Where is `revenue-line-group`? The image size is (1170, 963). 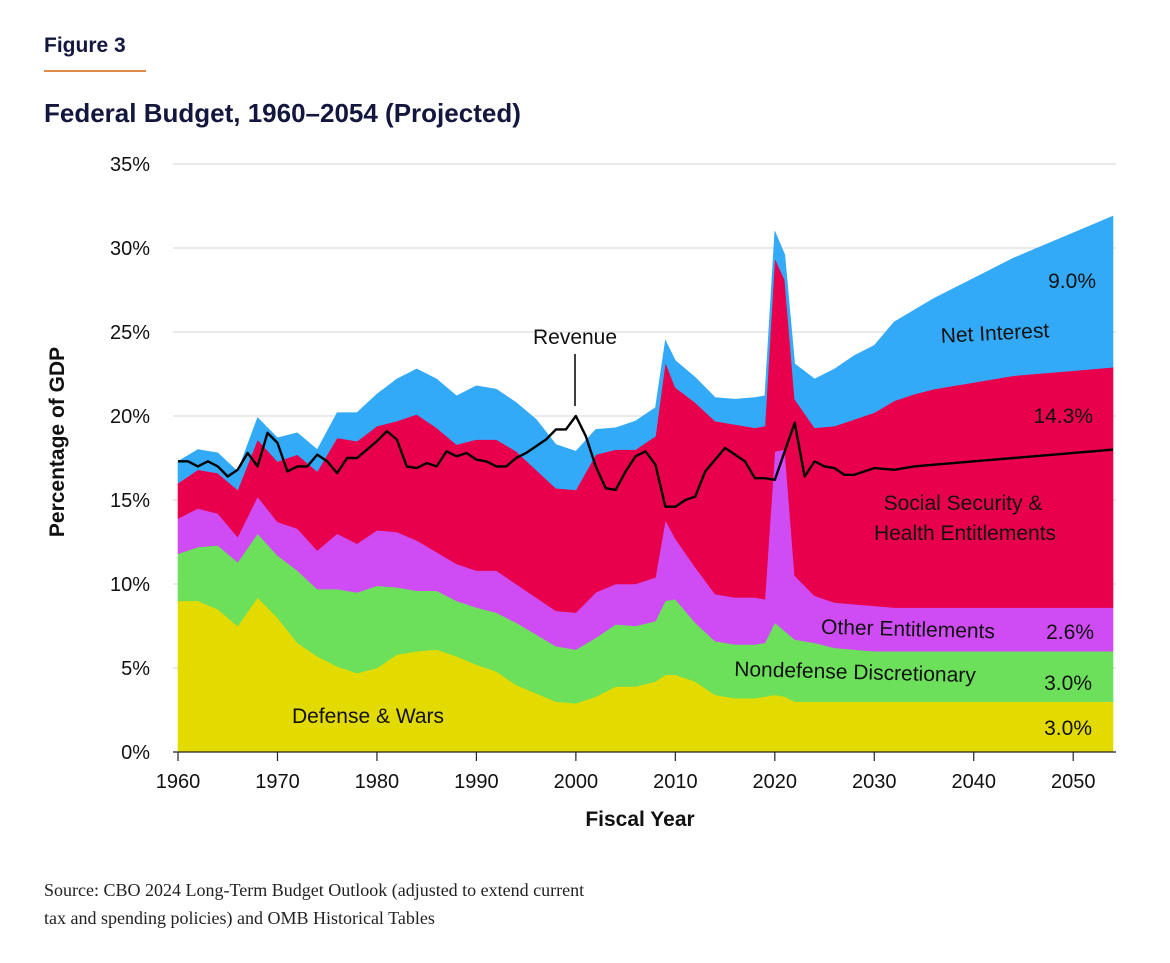 revenue-line-group is located at coordinates (646, 461).